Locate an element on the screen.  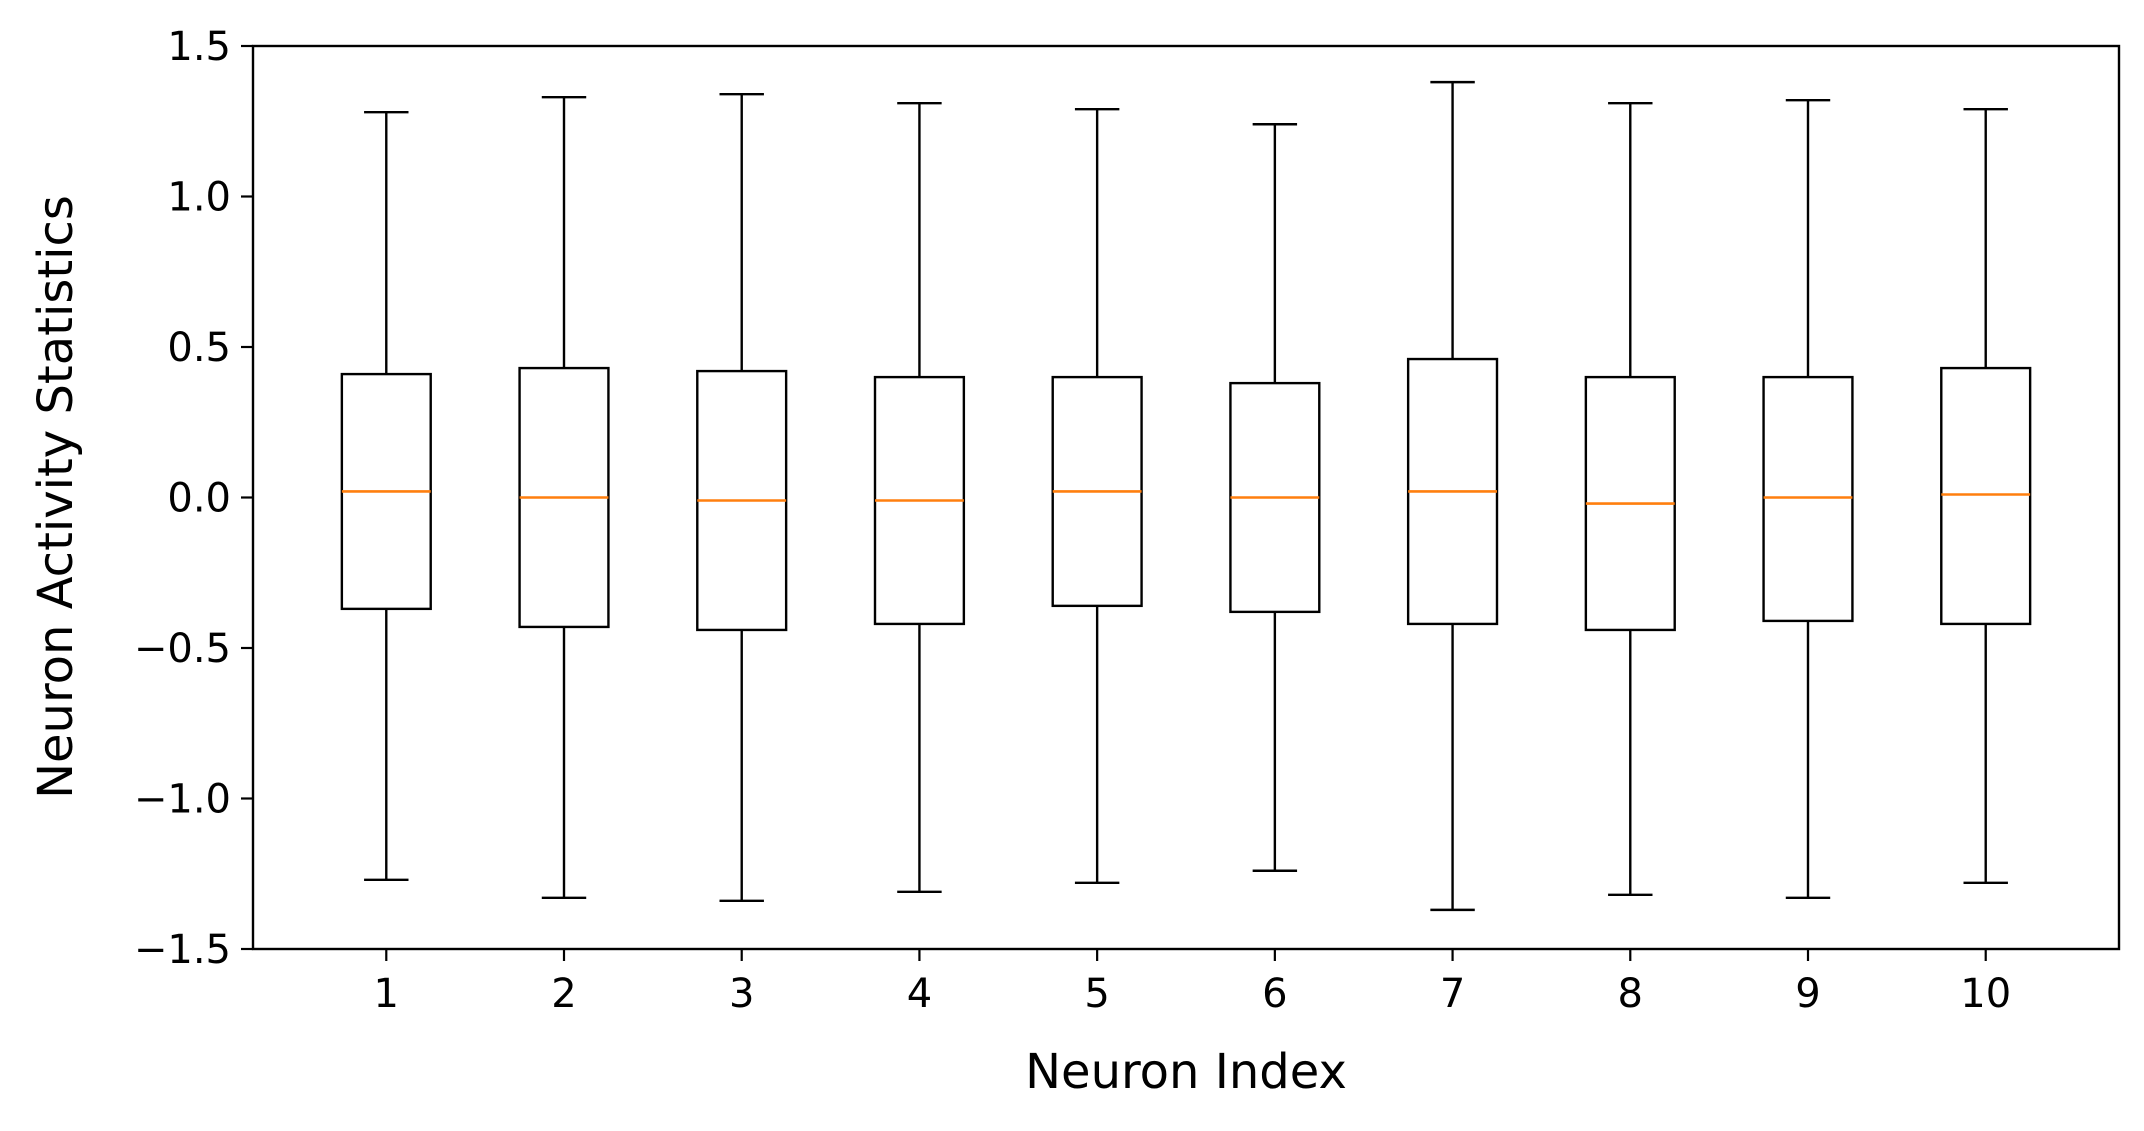
y-tick-label: −1.0 is located at coordinates (182, 800).